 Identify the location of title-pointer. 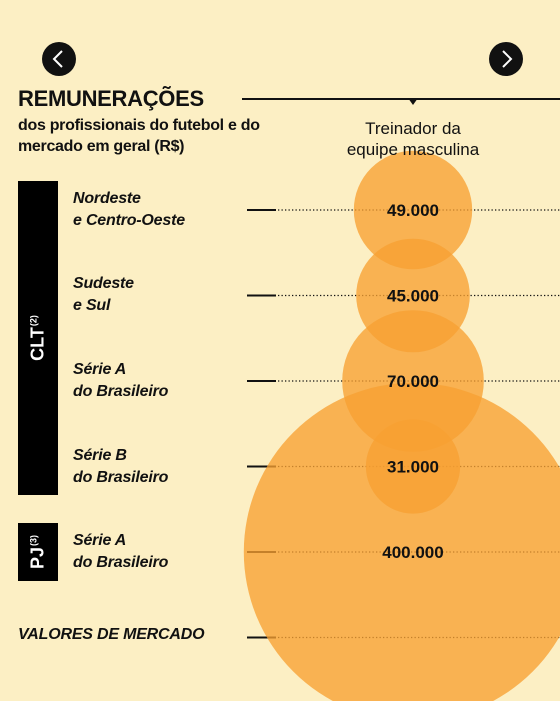
(413, 101).